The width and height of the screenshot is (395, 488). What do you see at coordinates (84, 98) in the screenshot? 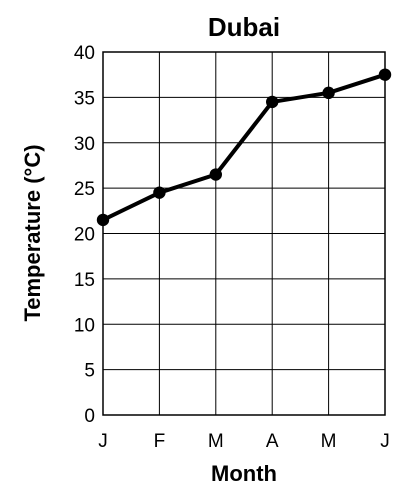
I see `y-tick-label: 35` at bounding box center [84, 98].